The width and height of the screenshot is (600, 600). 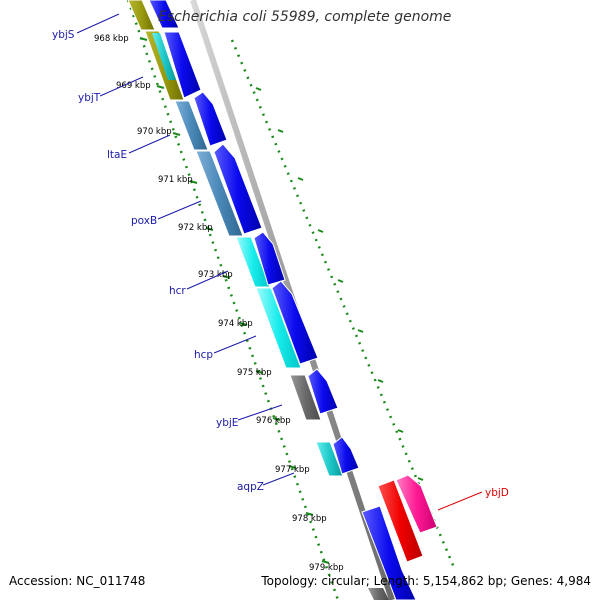 I want to click on map-title: Escherichia coli 55989, complete genome, so click(x=305, y=17).